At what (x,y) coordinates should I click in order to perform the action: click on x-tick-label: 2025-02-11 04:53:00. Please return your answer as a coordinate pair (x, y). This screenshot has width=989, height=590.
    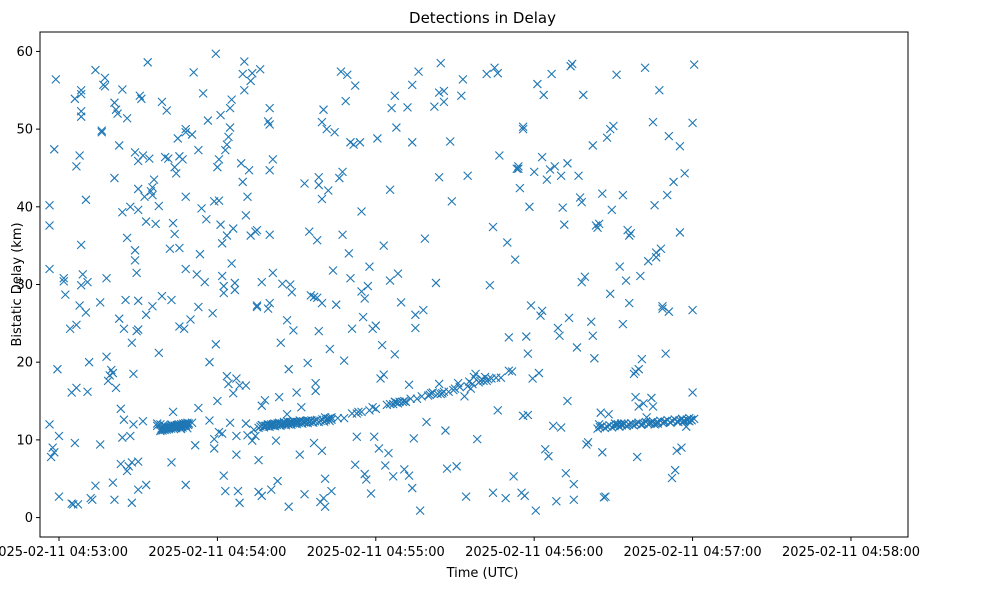
    Looking at the image, I should click on (64, 552).